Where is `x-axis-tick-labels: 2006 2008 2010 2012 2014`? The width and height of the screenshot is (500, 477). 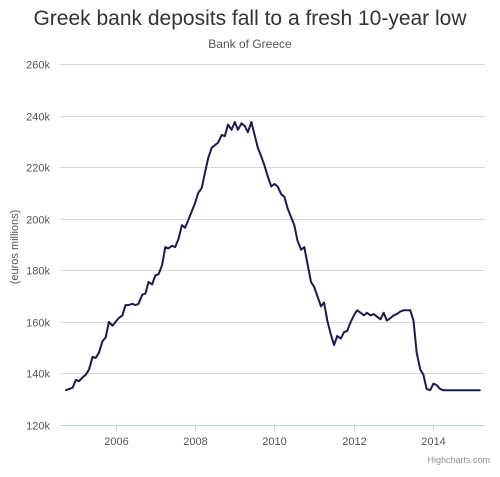
x-axis-tick-labels: 2006 2008 2010 2012 2014 is located at coordinates (275, 436).